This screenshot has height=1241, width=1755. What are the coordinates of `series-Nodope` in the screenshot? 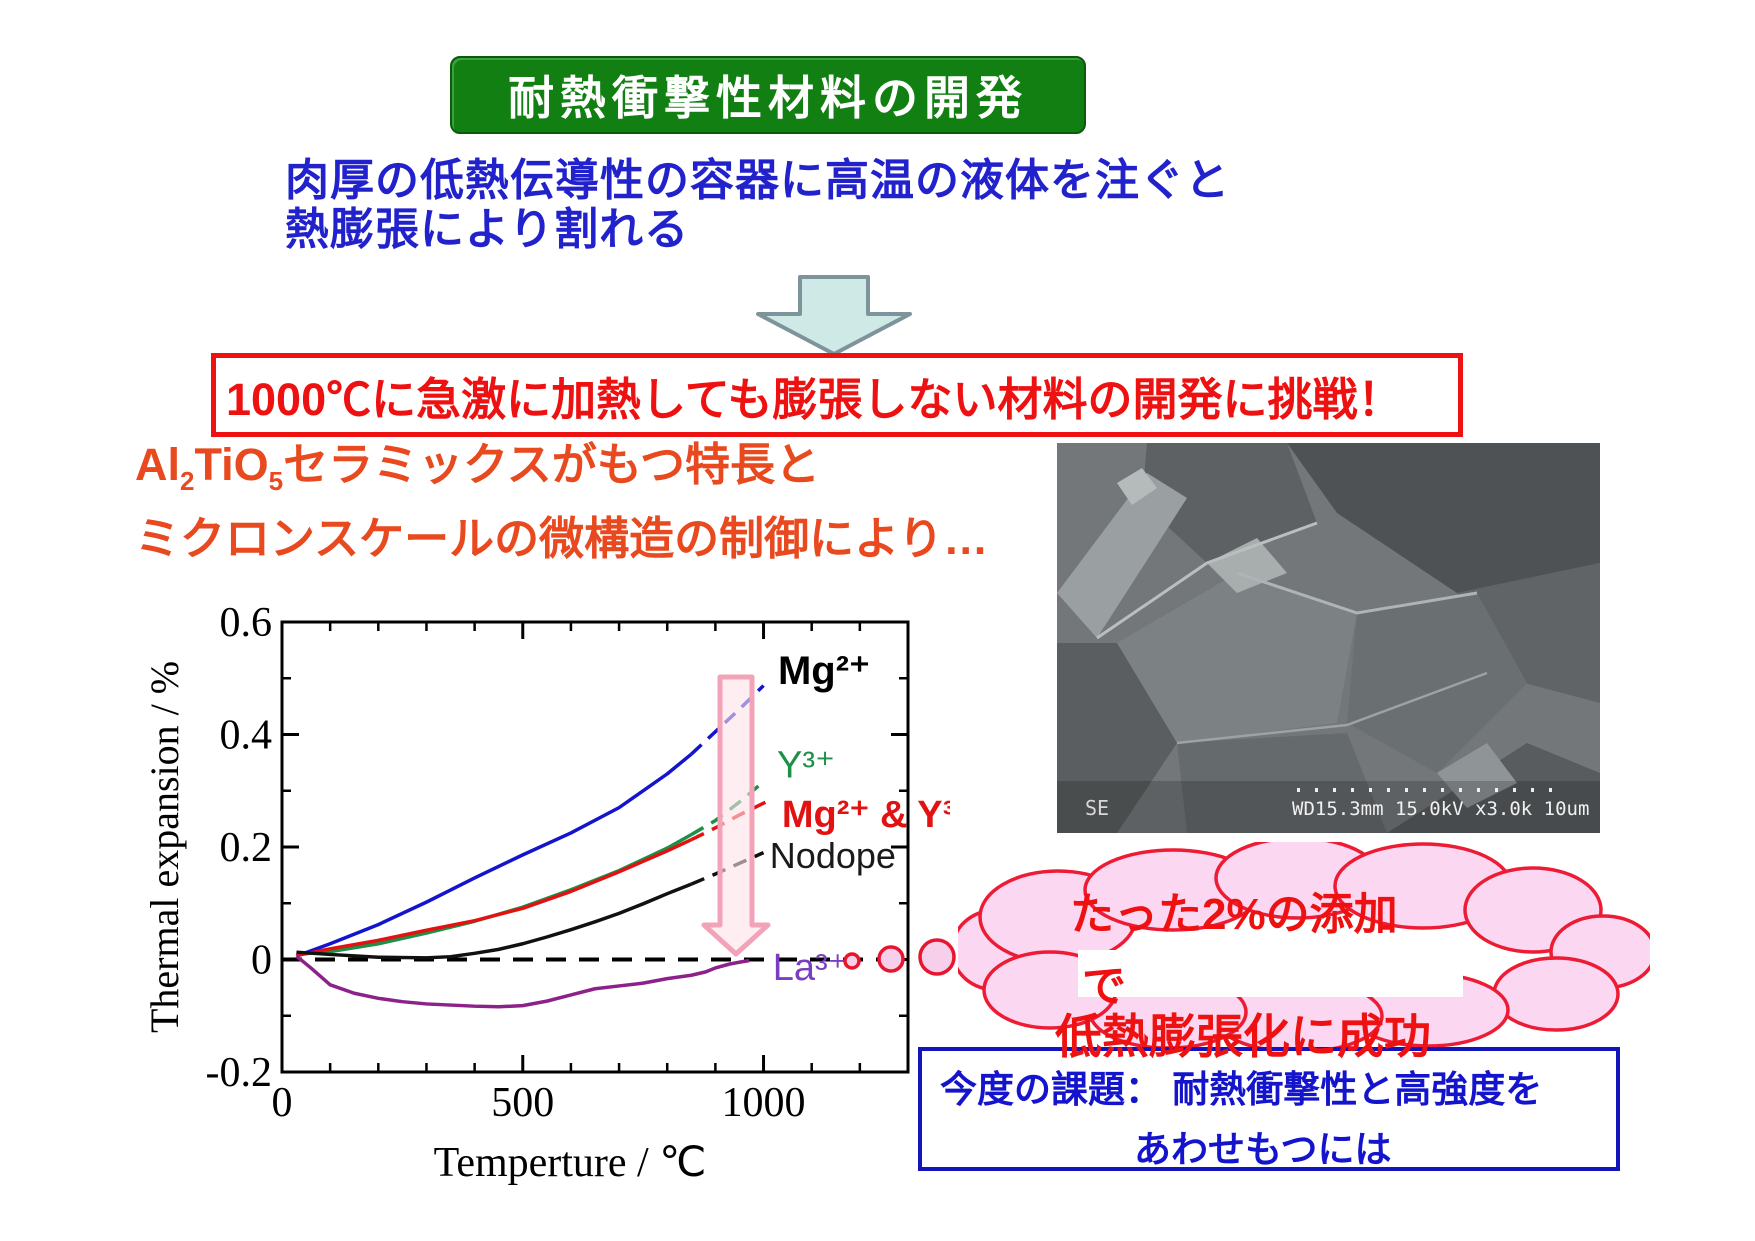 It's located at (494, 921).